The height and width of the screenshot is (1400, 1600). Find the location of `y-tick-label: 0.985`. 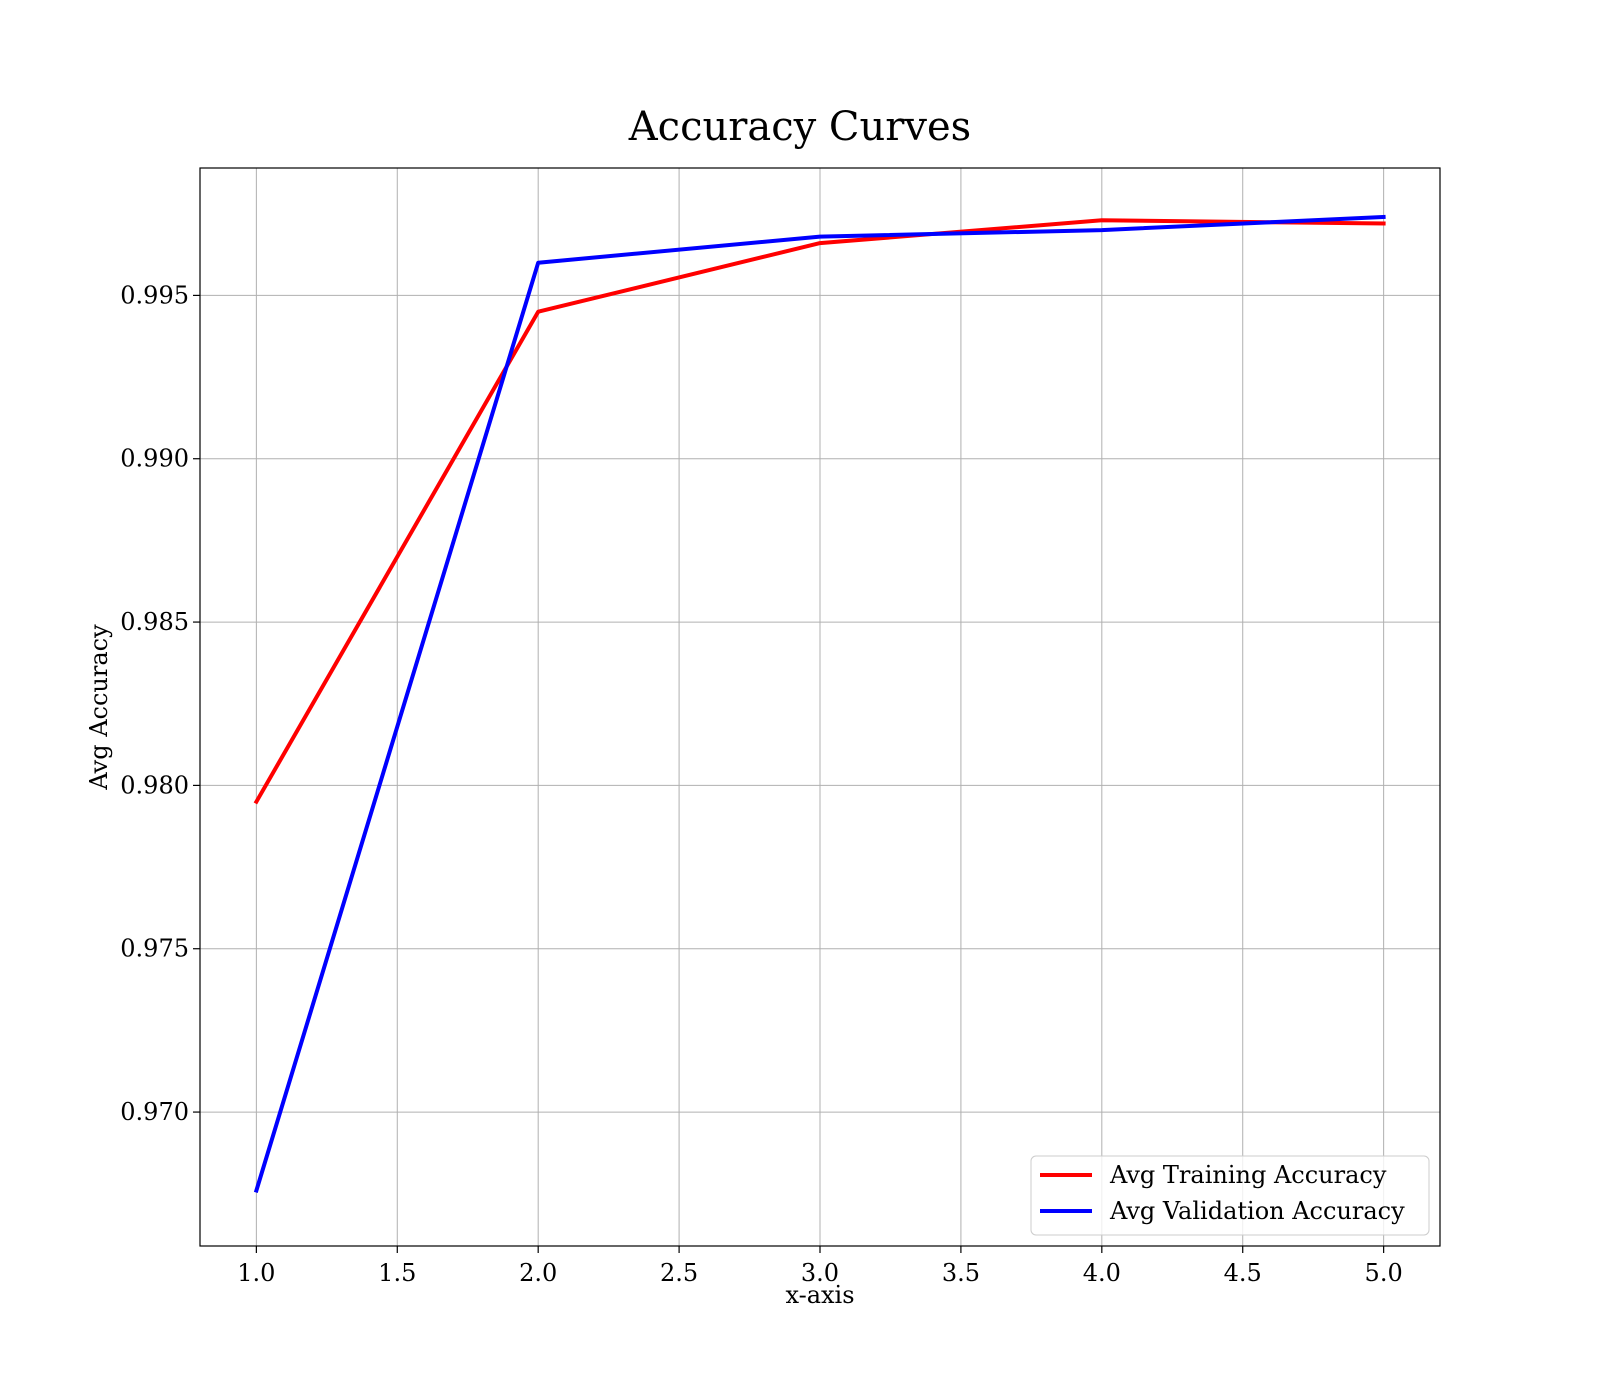

y-tick-label: 0.985 is located at coordinates (154, 622).